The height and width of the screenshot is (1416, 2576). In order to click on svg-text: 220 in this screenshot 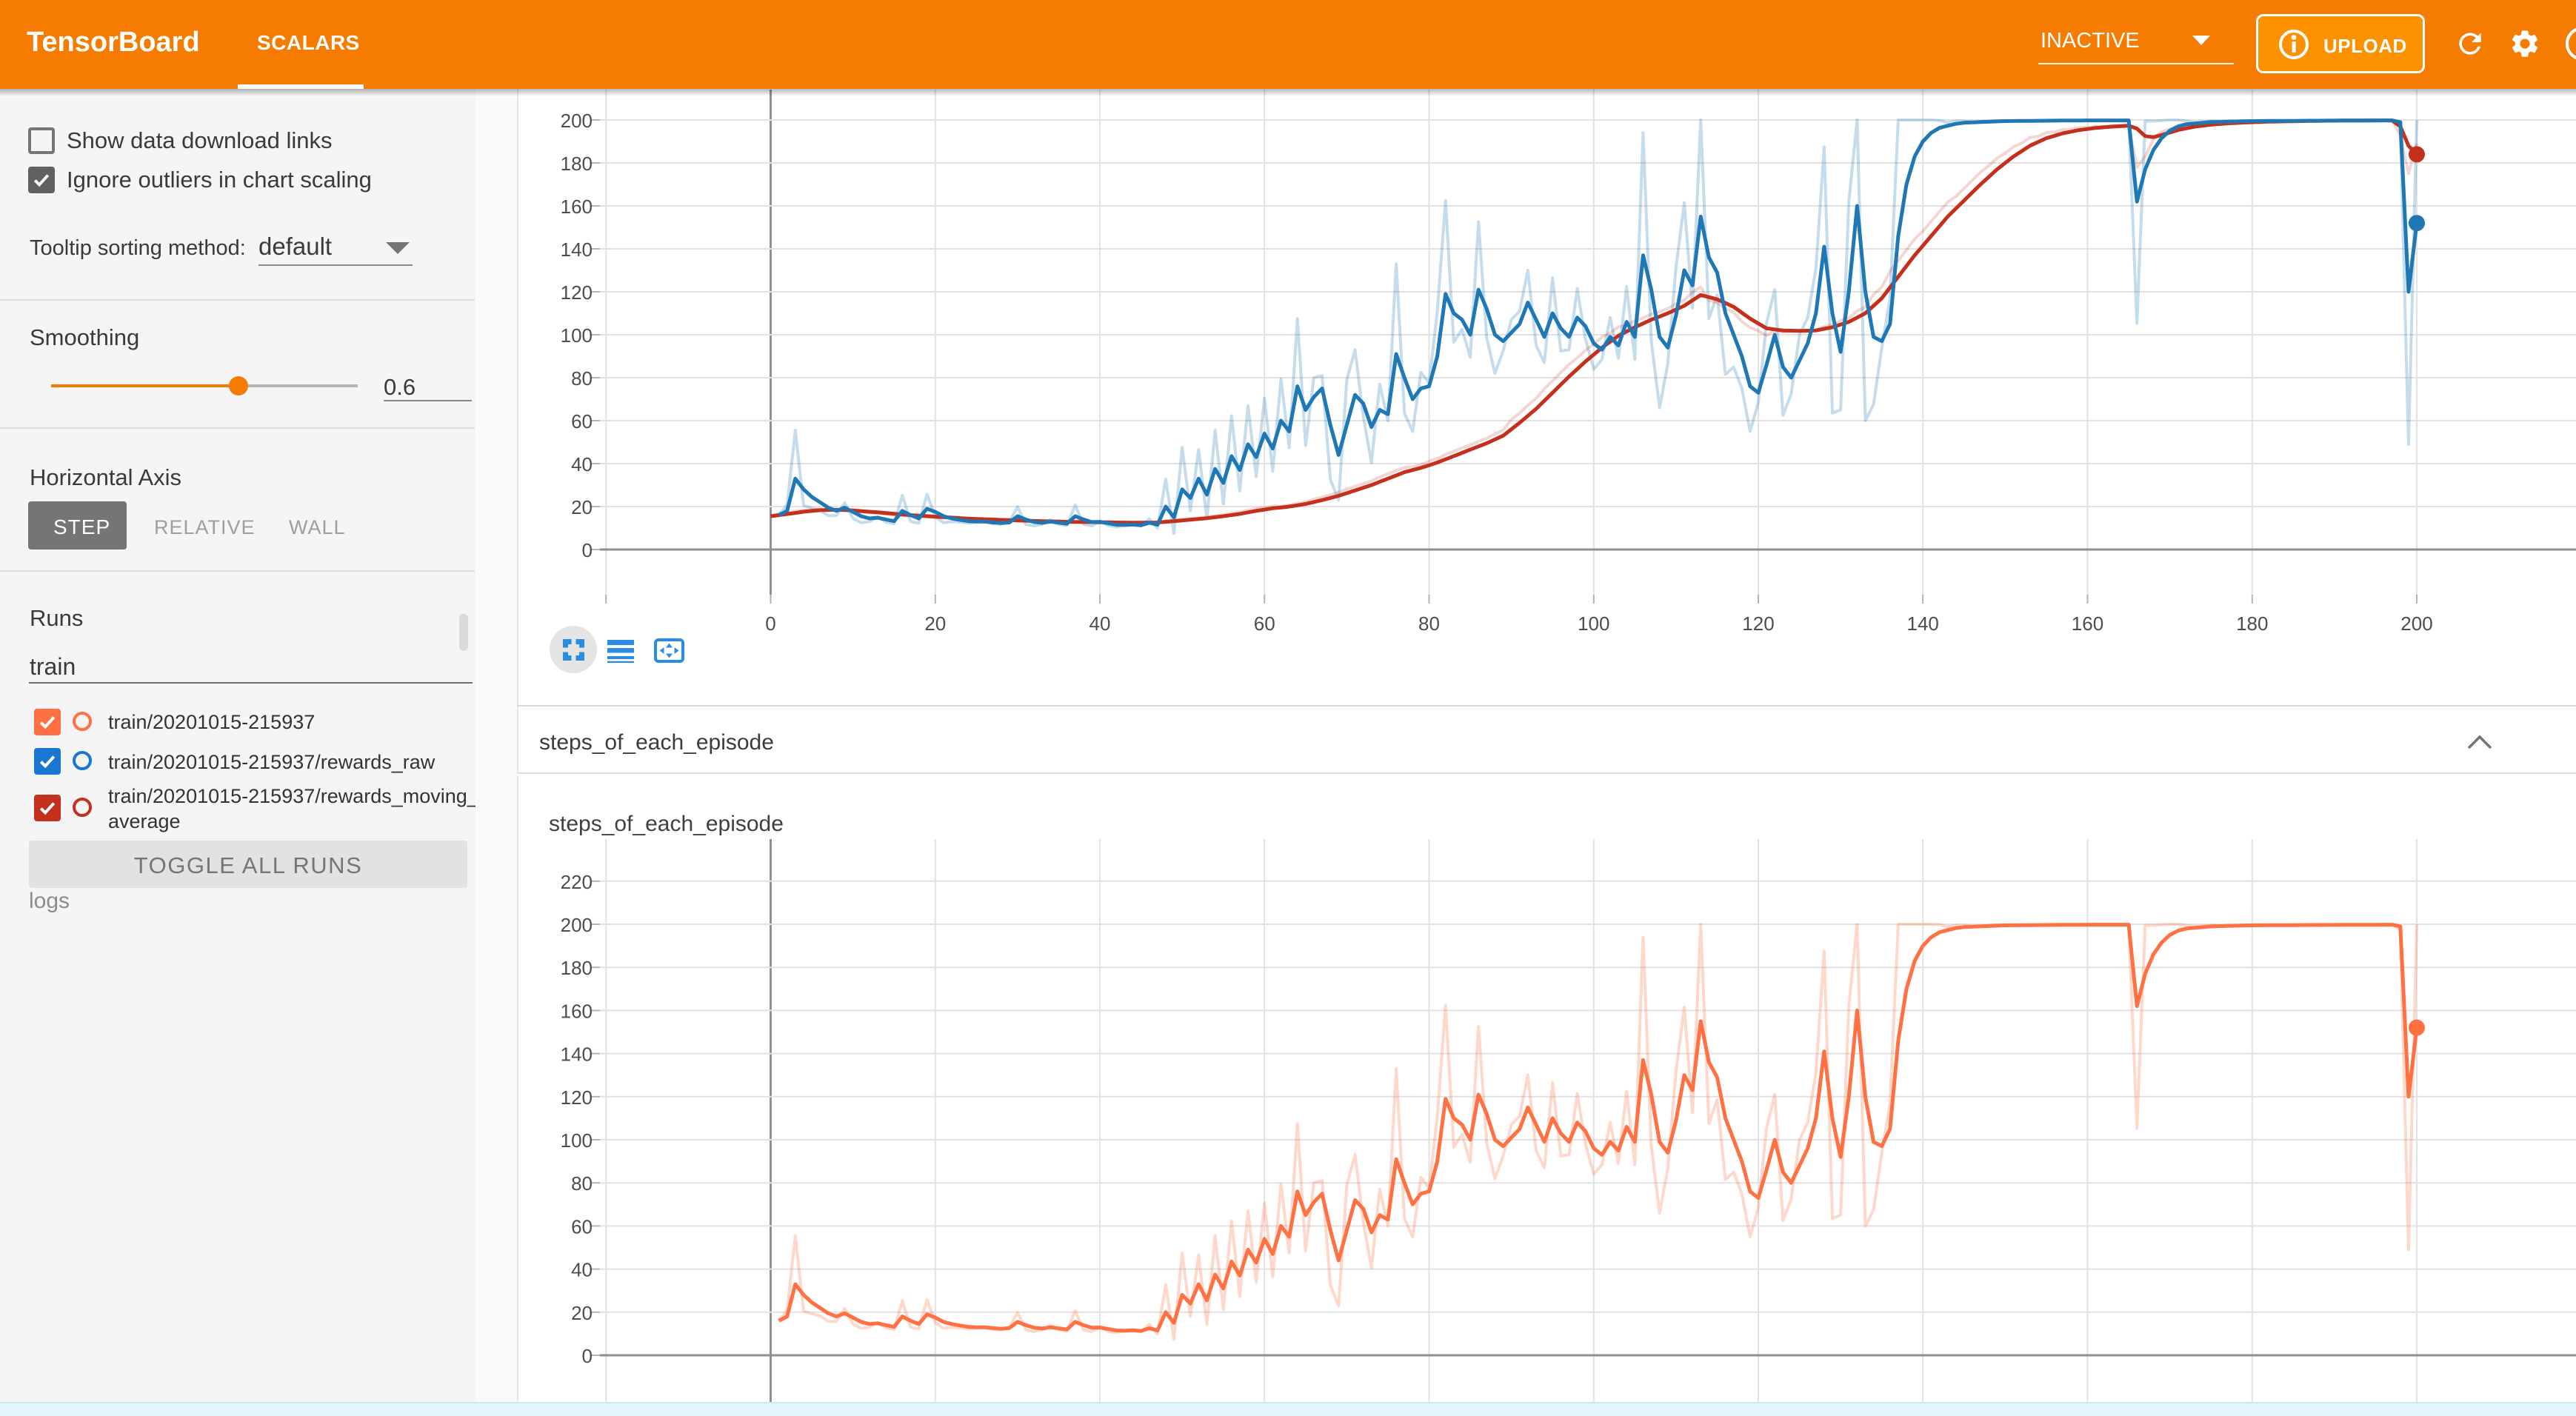, I will do `click(577, 882)`.